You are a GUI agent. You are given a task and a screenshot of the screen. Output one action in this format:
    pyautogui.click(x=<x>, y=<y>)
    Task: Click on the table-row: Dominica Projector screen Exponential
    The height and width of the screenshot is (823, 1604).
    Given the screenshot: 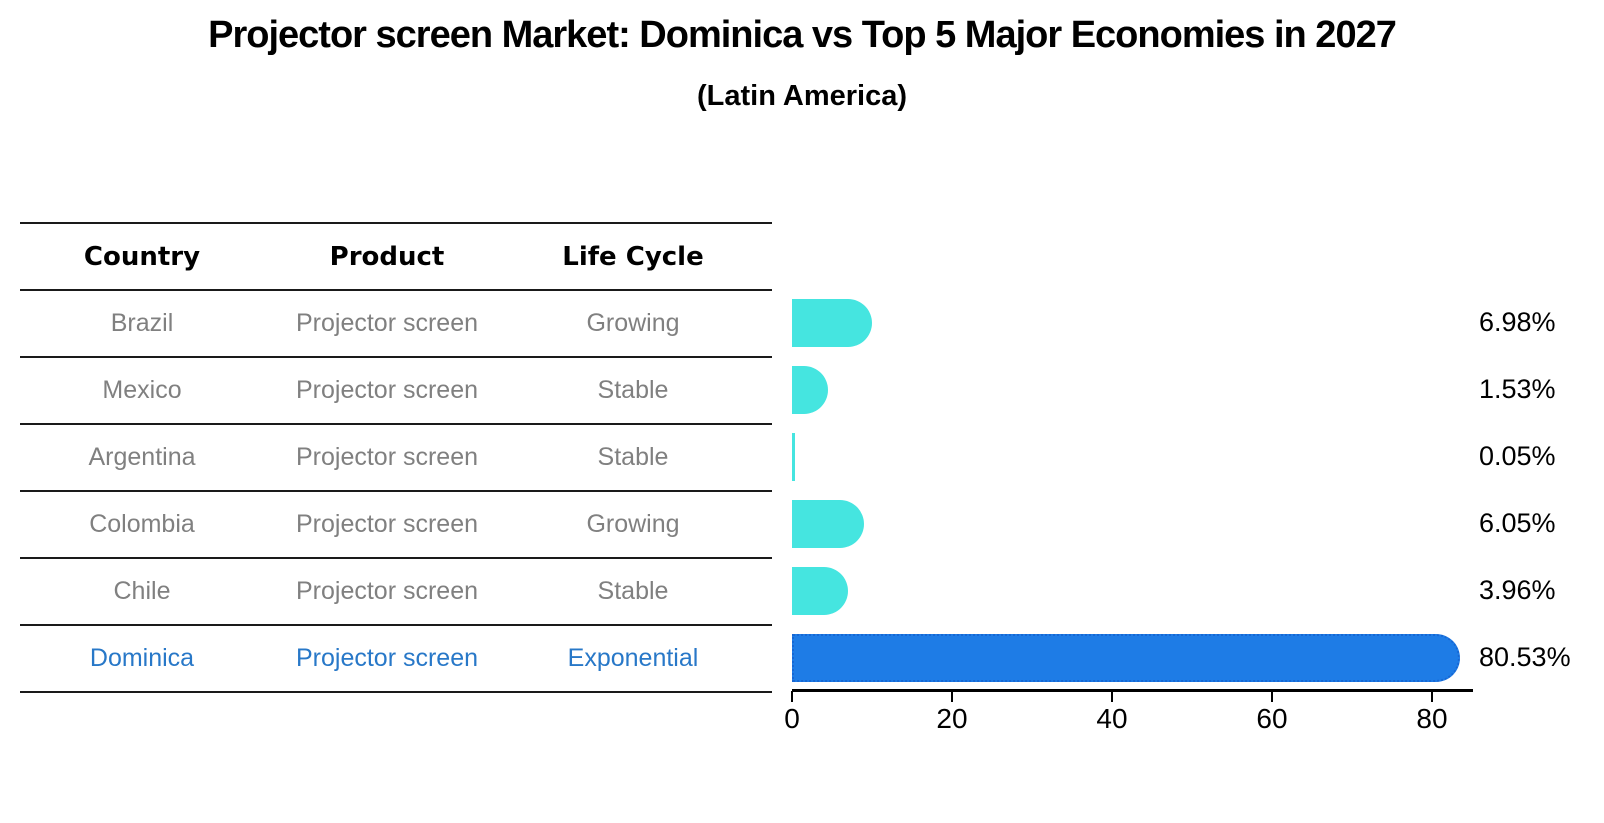 What is the action you would take?
    pyautogui.click(x=396, y=657)
    